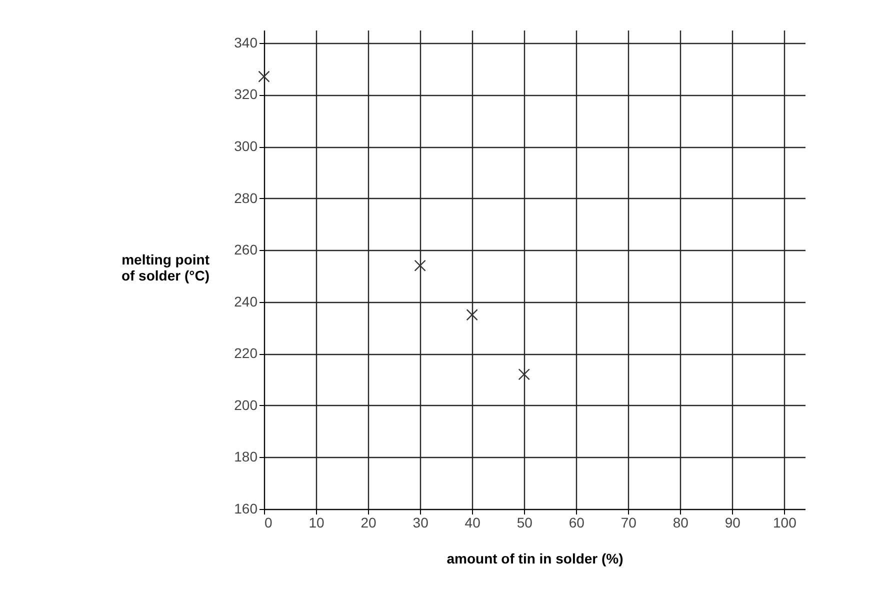 The width and height of the screenshot is (879, 593). What do you see at coordinates (246, 404) in the screenshot?
I see `y-tick-label: 200` at bounding box center [246, 404].